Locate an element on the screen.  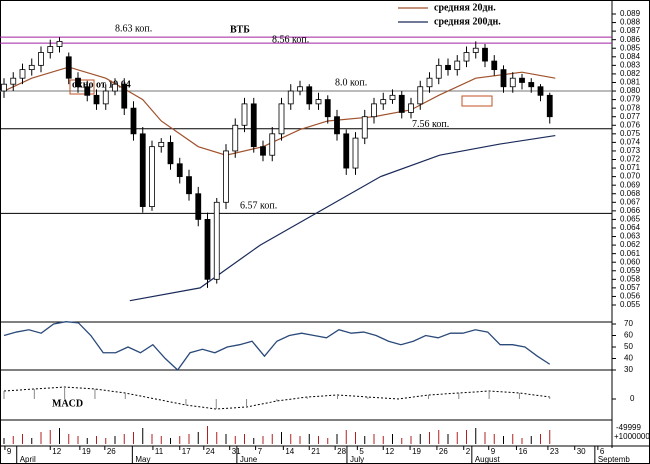
macd-tick-label: 0 is located at coordinates (632, 398).